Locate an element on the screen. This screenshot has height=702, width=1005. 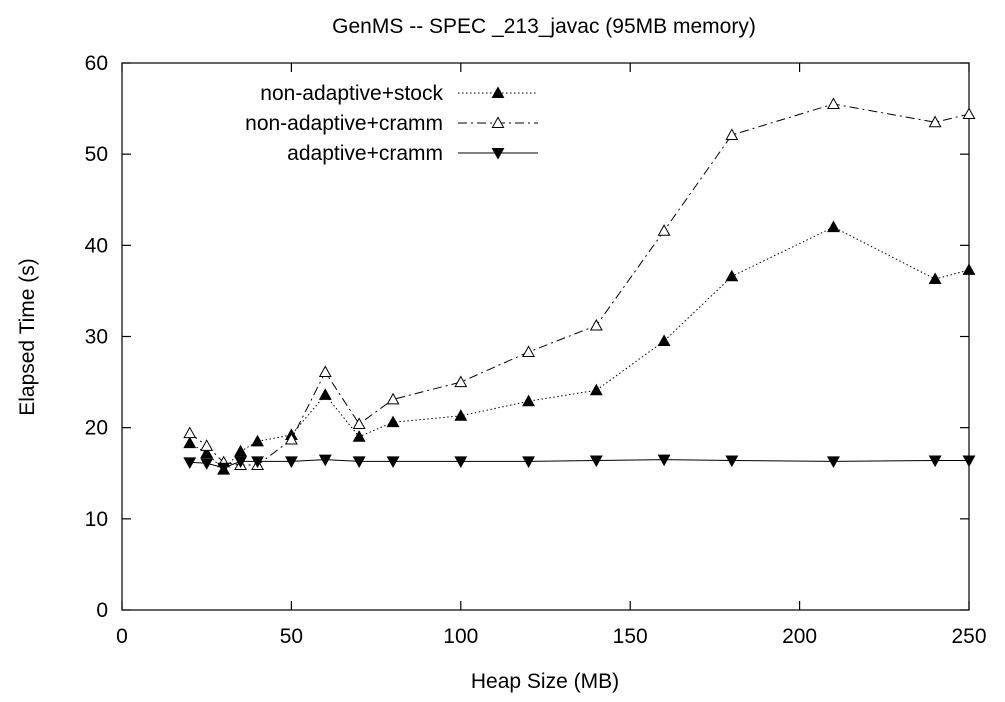
y-axis-title: Elapsed Time (s) is located at coordinates (27, 337).